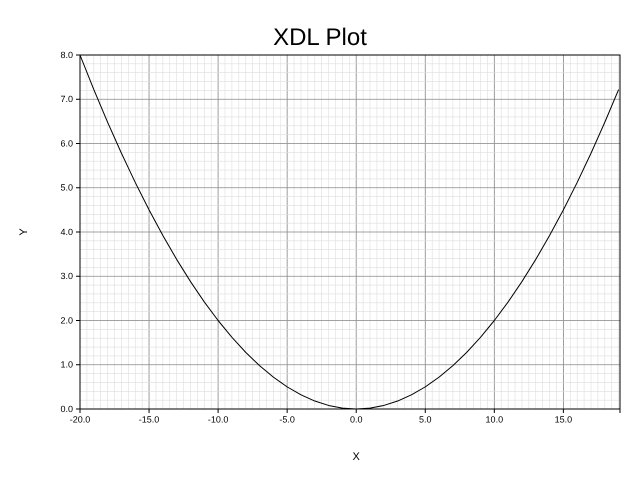 The width and height of the screenshot is (640, 480). Describe the element at coordinates (287, 419) in the screenshot. I see `x-tick-label: -5.0` at that location.